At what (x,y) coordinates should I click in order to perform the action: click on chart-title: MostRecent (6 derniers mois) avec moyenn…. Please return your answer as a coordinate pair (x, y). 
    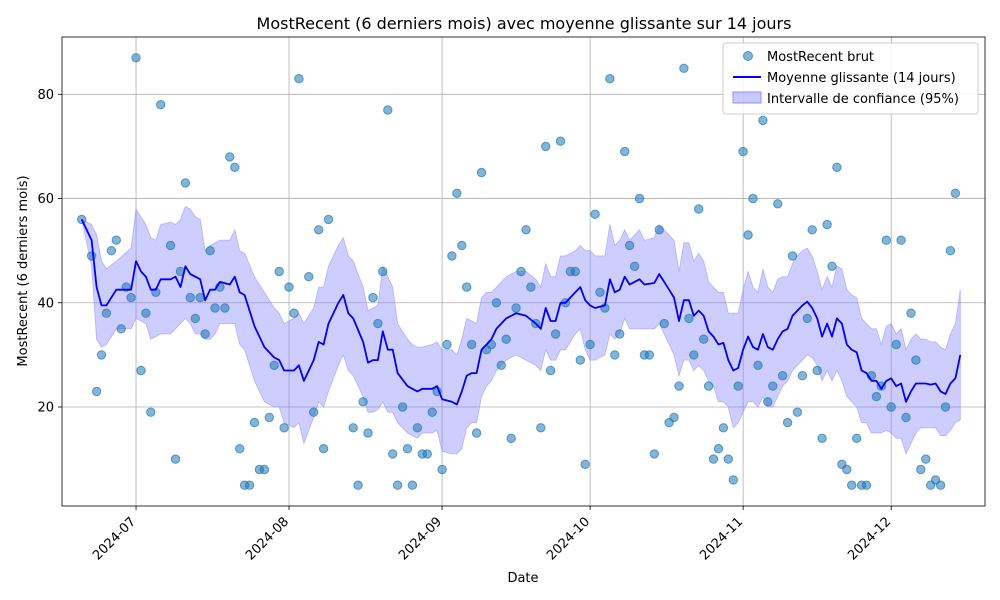
    Looking at the image, I should click on (524, 23).